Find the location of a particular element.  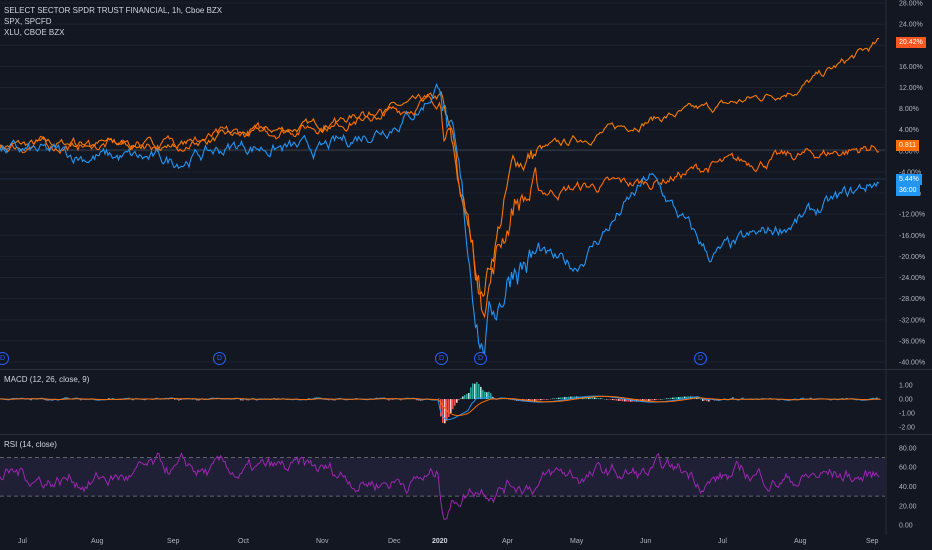

macd-axis-label: 0.00 is located at coordinates (906, 400).